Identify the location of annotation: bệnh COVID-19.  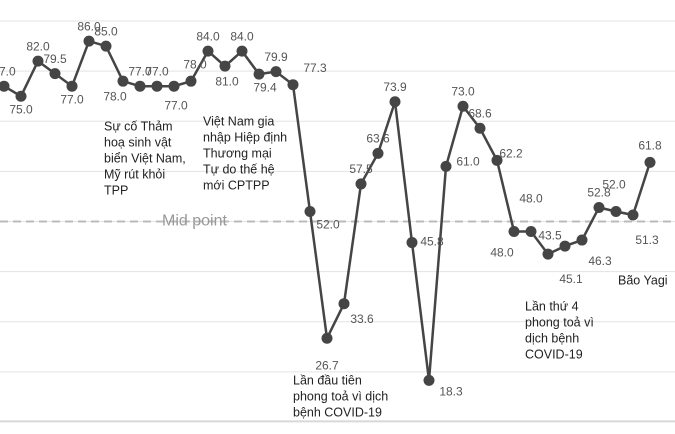
(337, 412).